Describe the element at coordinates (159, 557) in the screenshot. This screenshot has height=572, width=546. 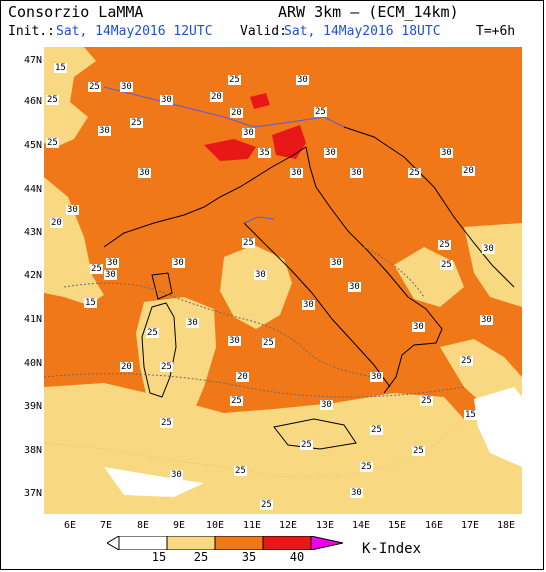
I see `colorbar-tick: 15` at that location.